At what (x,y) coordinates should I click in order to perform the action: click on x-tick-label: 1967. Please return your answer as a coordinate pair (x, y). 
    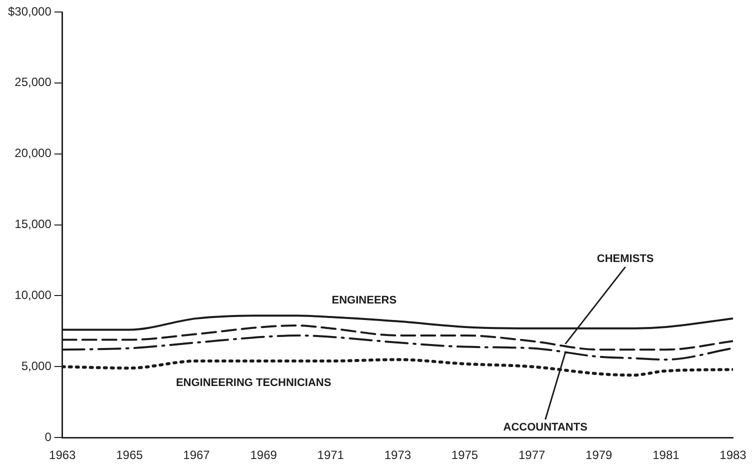
    Looking at the image, I should click on (196, 455).